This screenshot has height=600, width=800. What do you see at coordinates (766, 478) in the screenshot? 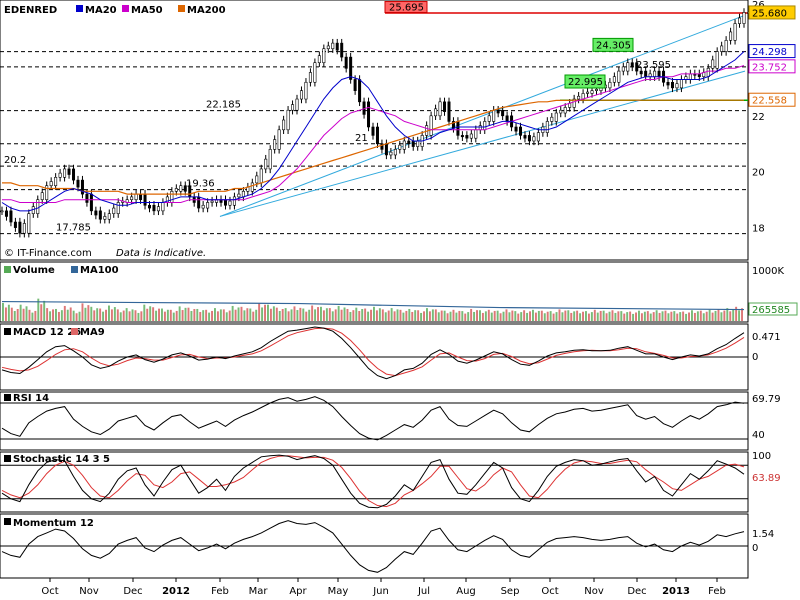
I see `stochastic-last-value: 63.89` at bounding box center [766, 478].